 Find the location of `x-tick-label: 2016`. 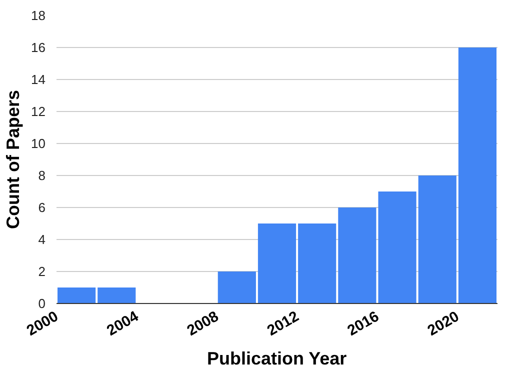

x-tick-label: 2016 is located at coordinates (363, 324).